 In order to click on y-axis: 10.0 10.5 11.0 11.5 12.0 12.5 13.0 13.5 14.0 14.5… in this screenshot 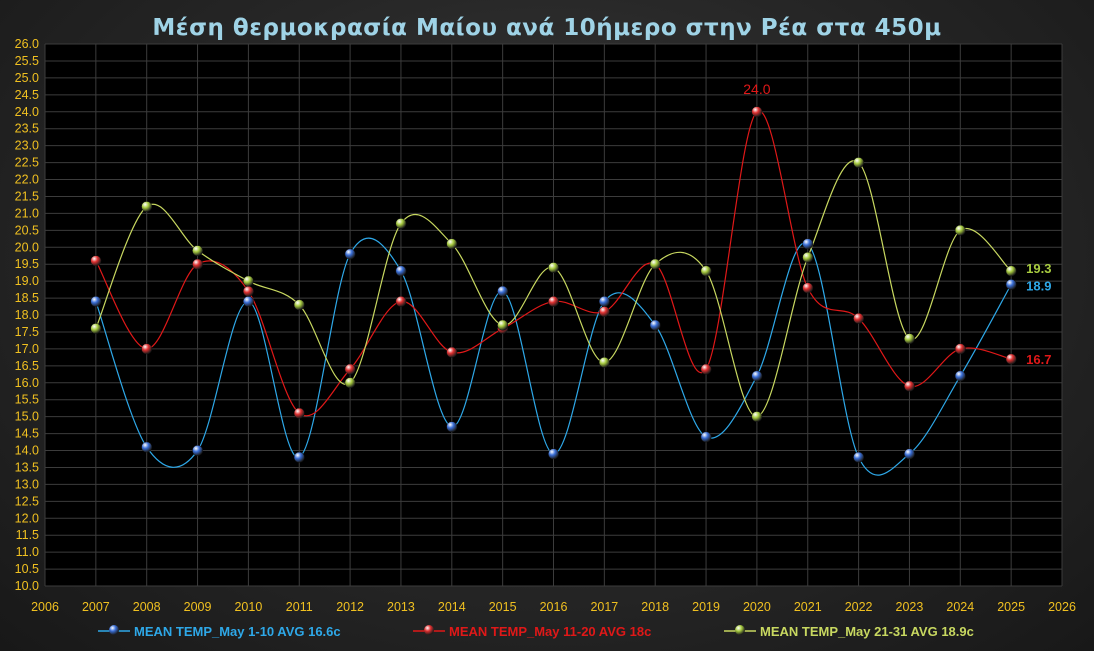, I will do `click(27, 315)`.